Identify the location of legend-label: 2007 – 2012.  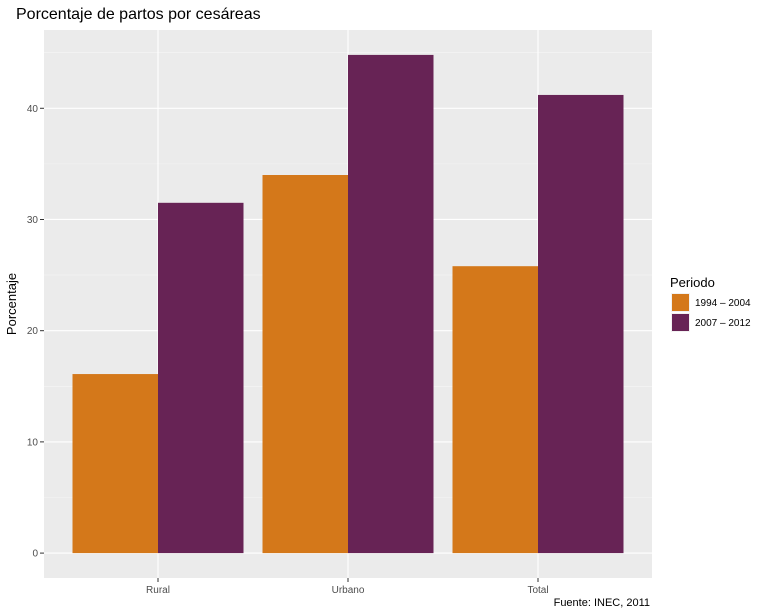
(723, 323).